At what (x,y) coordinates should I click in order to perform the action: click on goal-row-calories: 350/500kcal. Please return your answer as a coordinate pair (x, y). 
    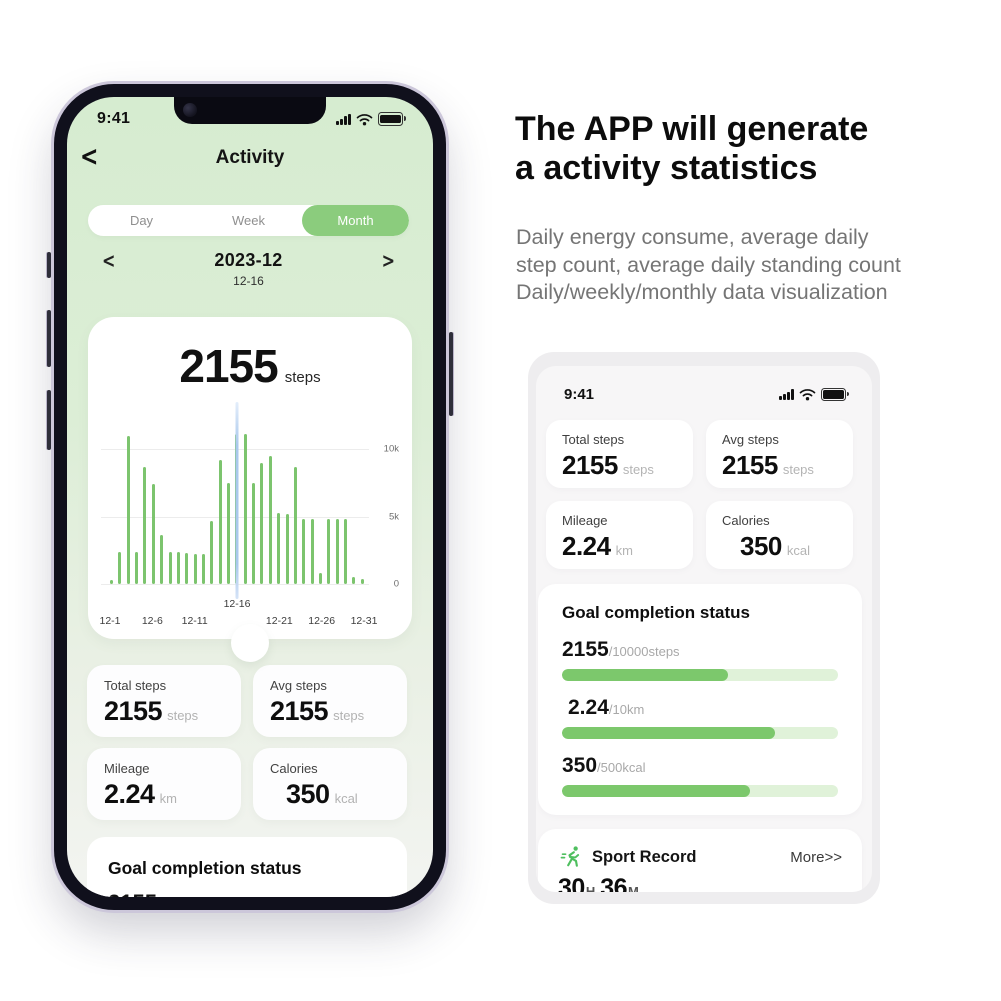
    Looking at the image, I should click on (700, 775).